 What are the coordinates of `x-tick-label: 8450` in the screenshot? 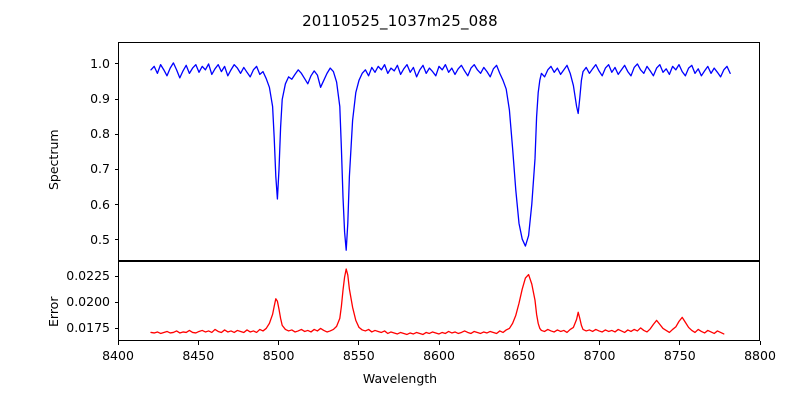 It's located at (198, 355).